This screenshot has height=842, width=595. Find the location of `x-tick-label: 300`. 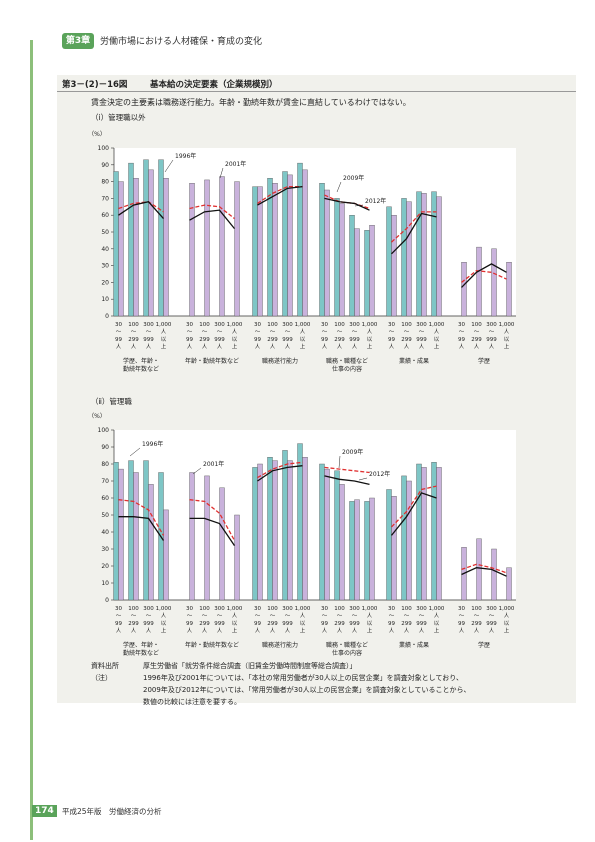

x-tick-label: 300 is located at coordinates (148, 325).